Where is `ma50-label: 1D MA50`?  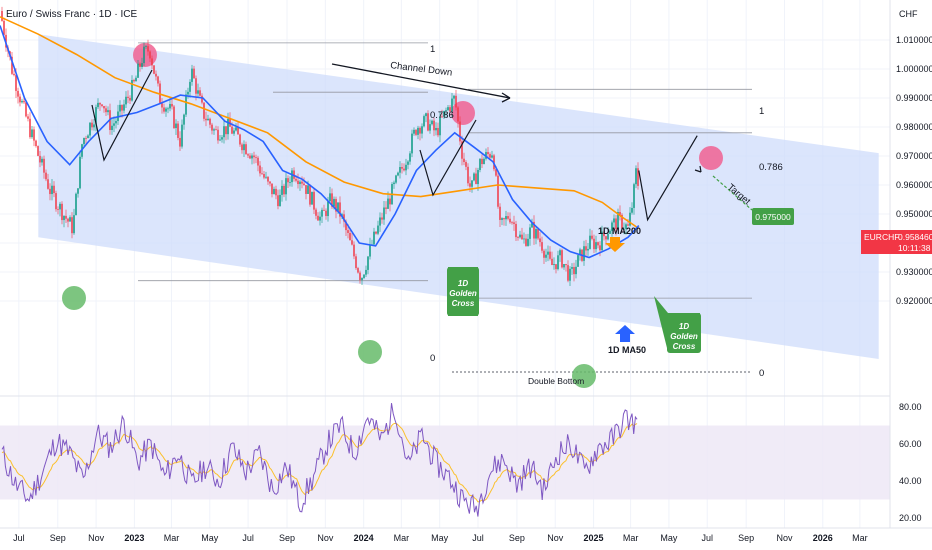
ma50-label: 1D MA50 is located at coordinates (627, 350).